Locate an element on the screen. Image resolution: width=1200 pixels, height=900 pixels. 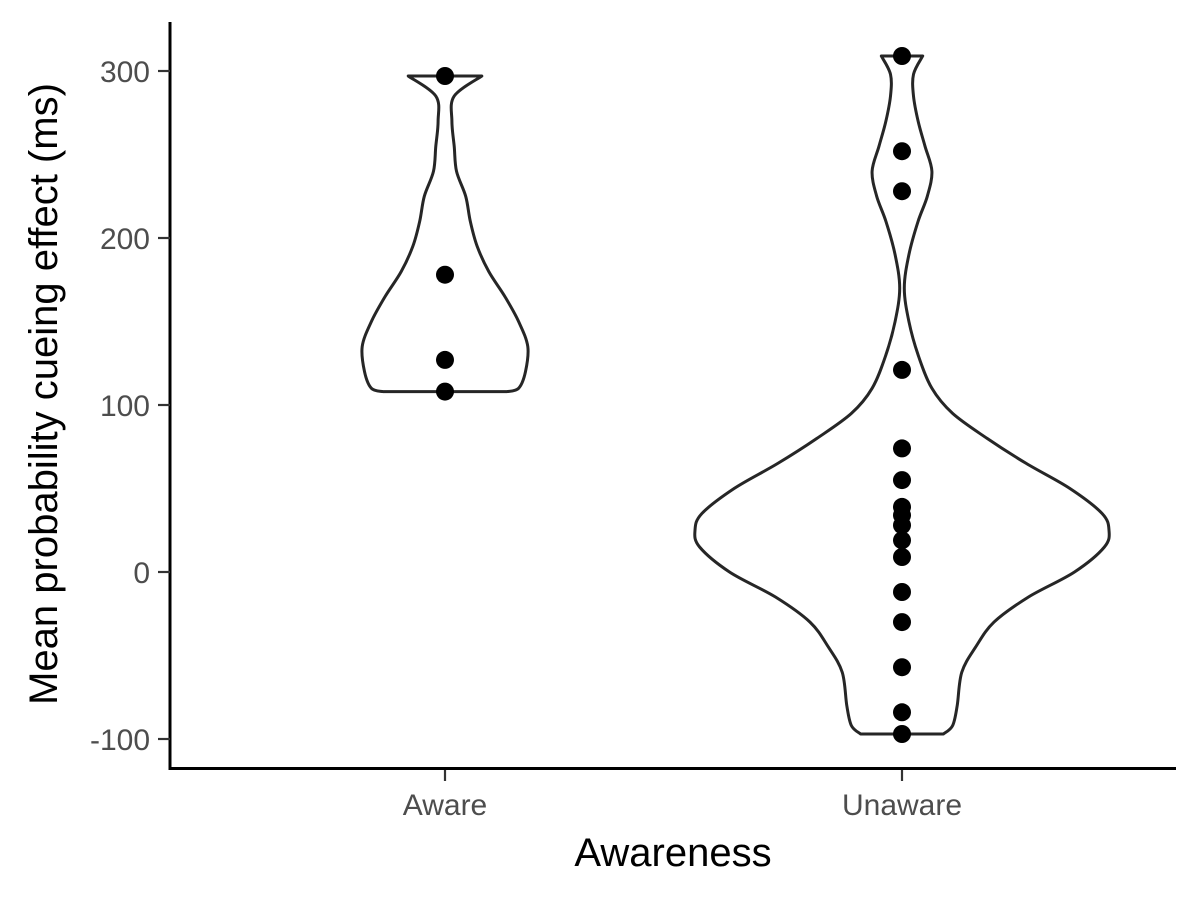
y-tick-label: -100 is located at coordinates (120, 740).